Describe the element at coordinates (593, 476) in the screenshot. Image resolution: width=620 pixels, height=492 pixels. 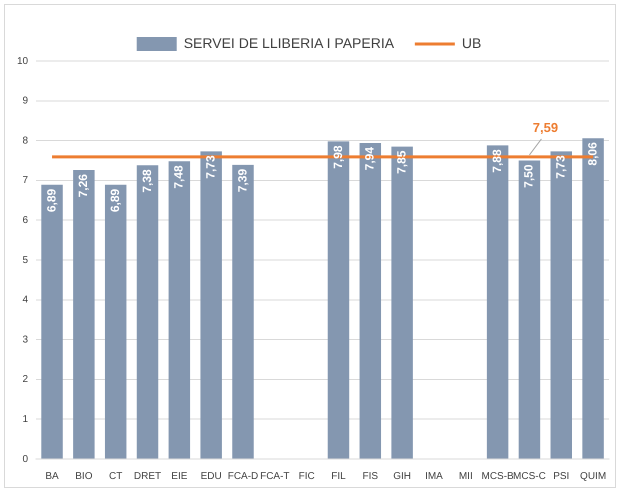
I see `x-tick-label: QUIM` at that location.